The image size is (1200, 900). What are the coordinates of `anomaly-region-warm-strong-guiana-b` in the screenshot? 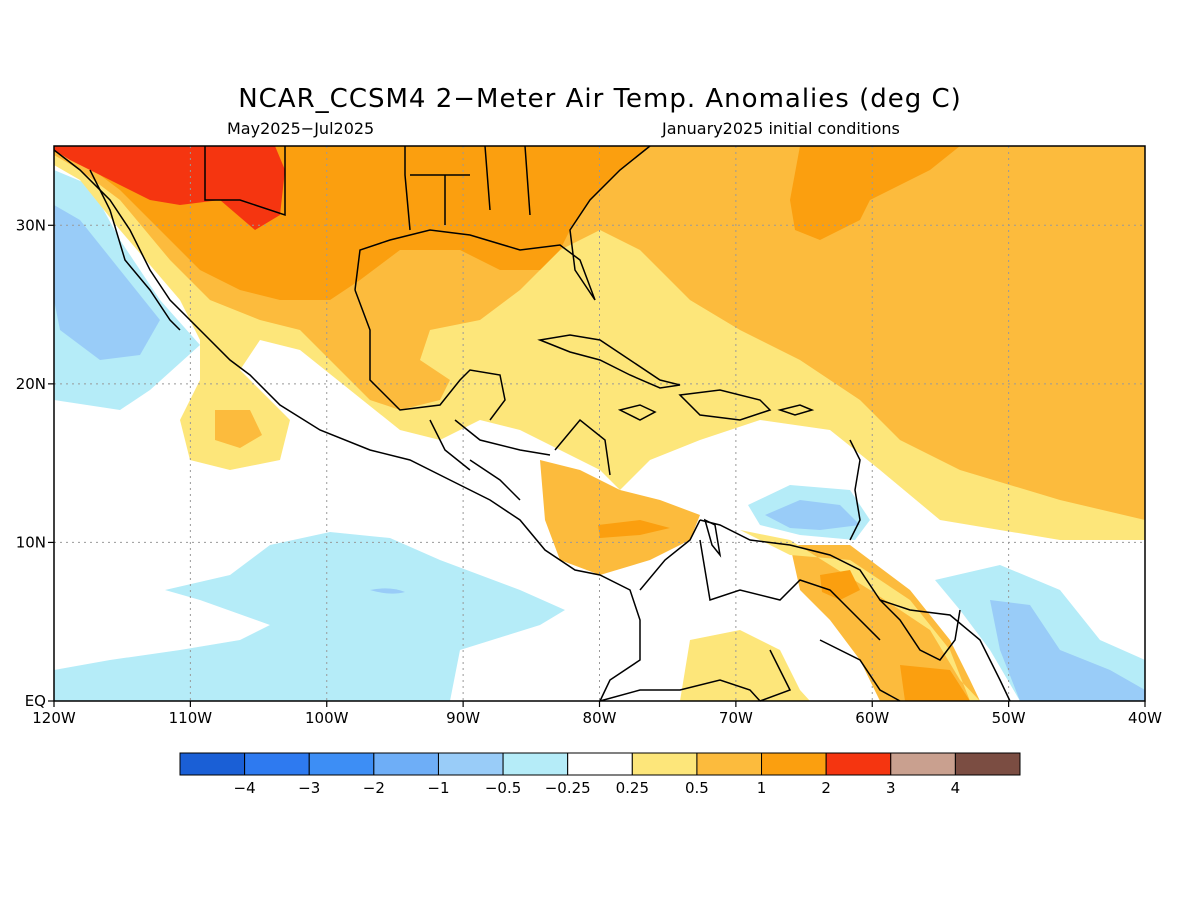 It's located at (935, 683).